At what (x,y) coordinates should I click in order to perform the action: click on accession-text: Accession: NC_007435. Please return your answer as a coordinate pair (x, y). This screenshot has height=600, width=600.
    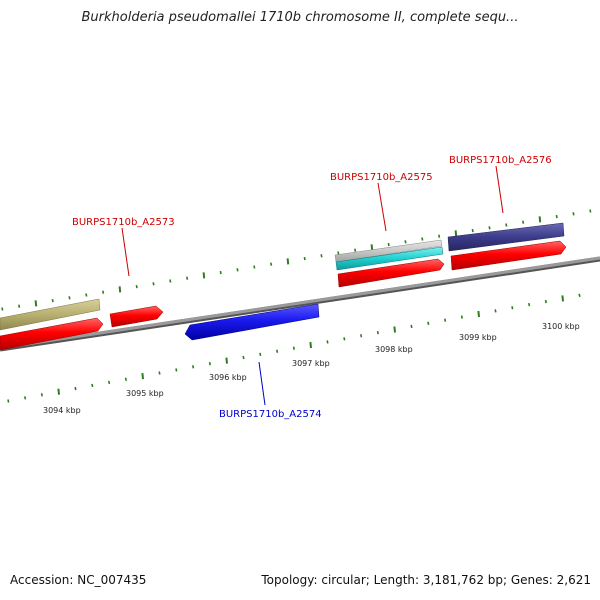
    Looking at the image, I should click on (78, 580).